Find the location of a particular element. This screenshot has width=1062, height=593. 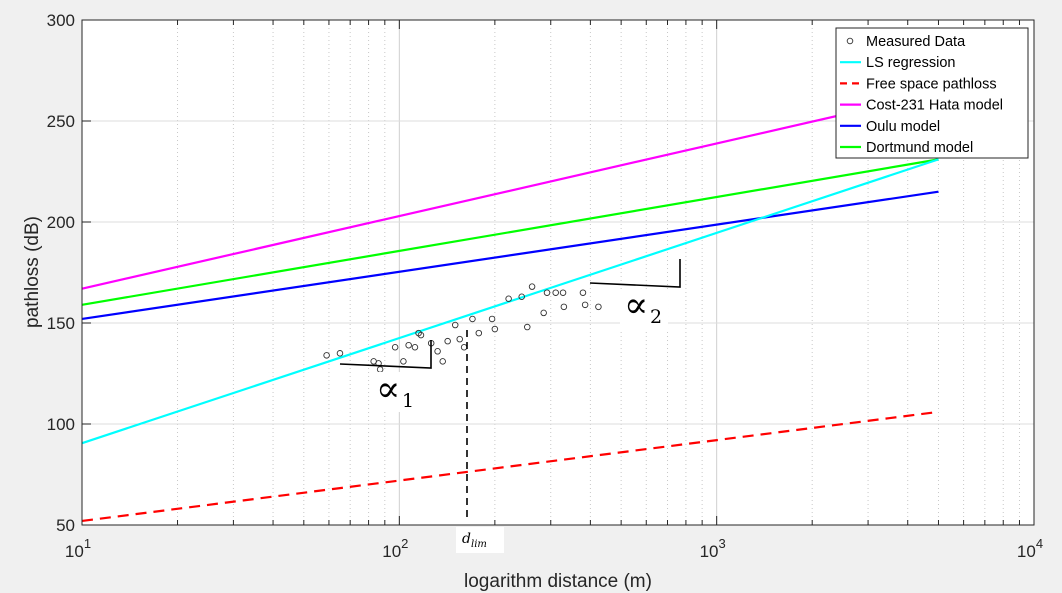

y-axis-label: pathloss (dB) is located at coordinates (32, 272).